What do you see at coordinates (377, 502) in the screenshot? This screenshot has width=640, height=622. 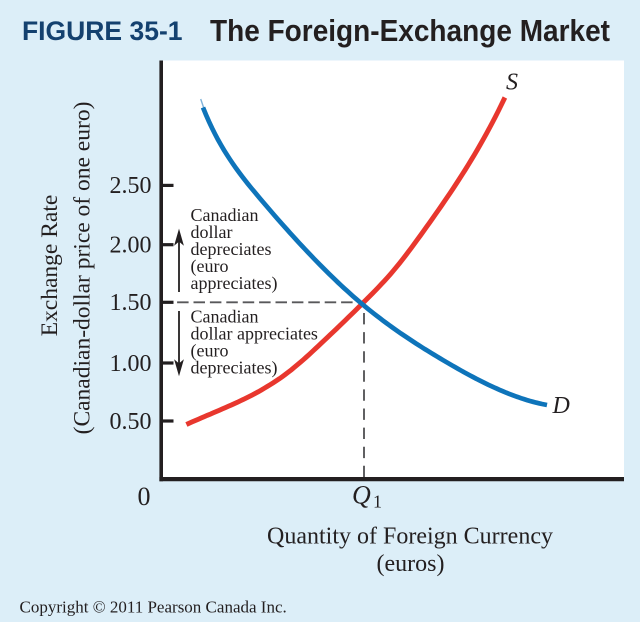 I see `svg-text: 1` at bounding box center [377, 502].